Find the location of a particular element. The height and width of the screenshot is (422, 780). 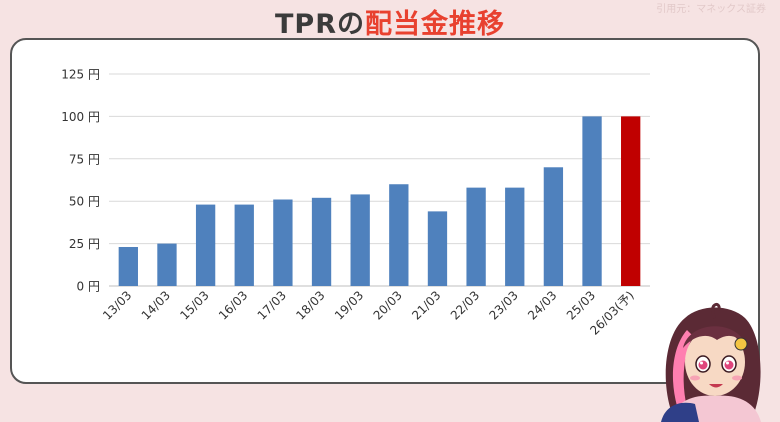

y-tick-label: 75 円 is located at coordinates (84, 159).